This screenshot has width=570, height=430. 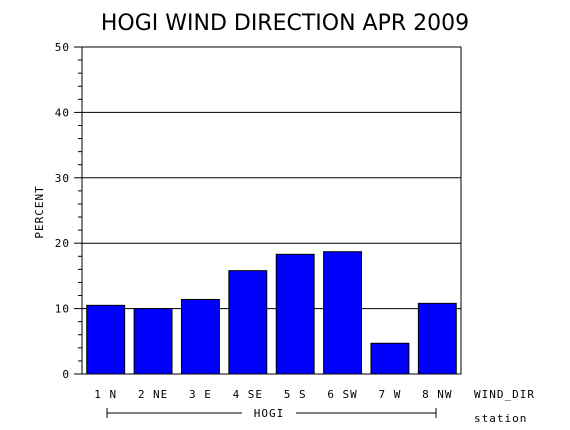 What do you see at coordinates (105, 394) in the screenshot?
I see `x-tick-label: 1 N` at bounding box center [105, 394].